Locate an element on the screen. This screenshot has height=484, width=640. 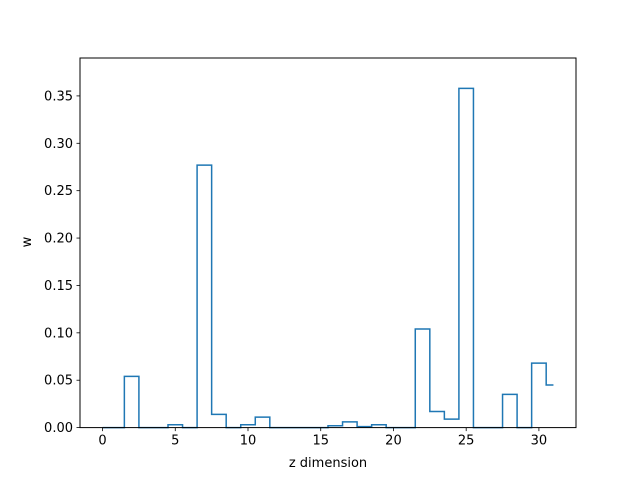
y-tick-label: 0.10 is located at coordinates (58, 333).